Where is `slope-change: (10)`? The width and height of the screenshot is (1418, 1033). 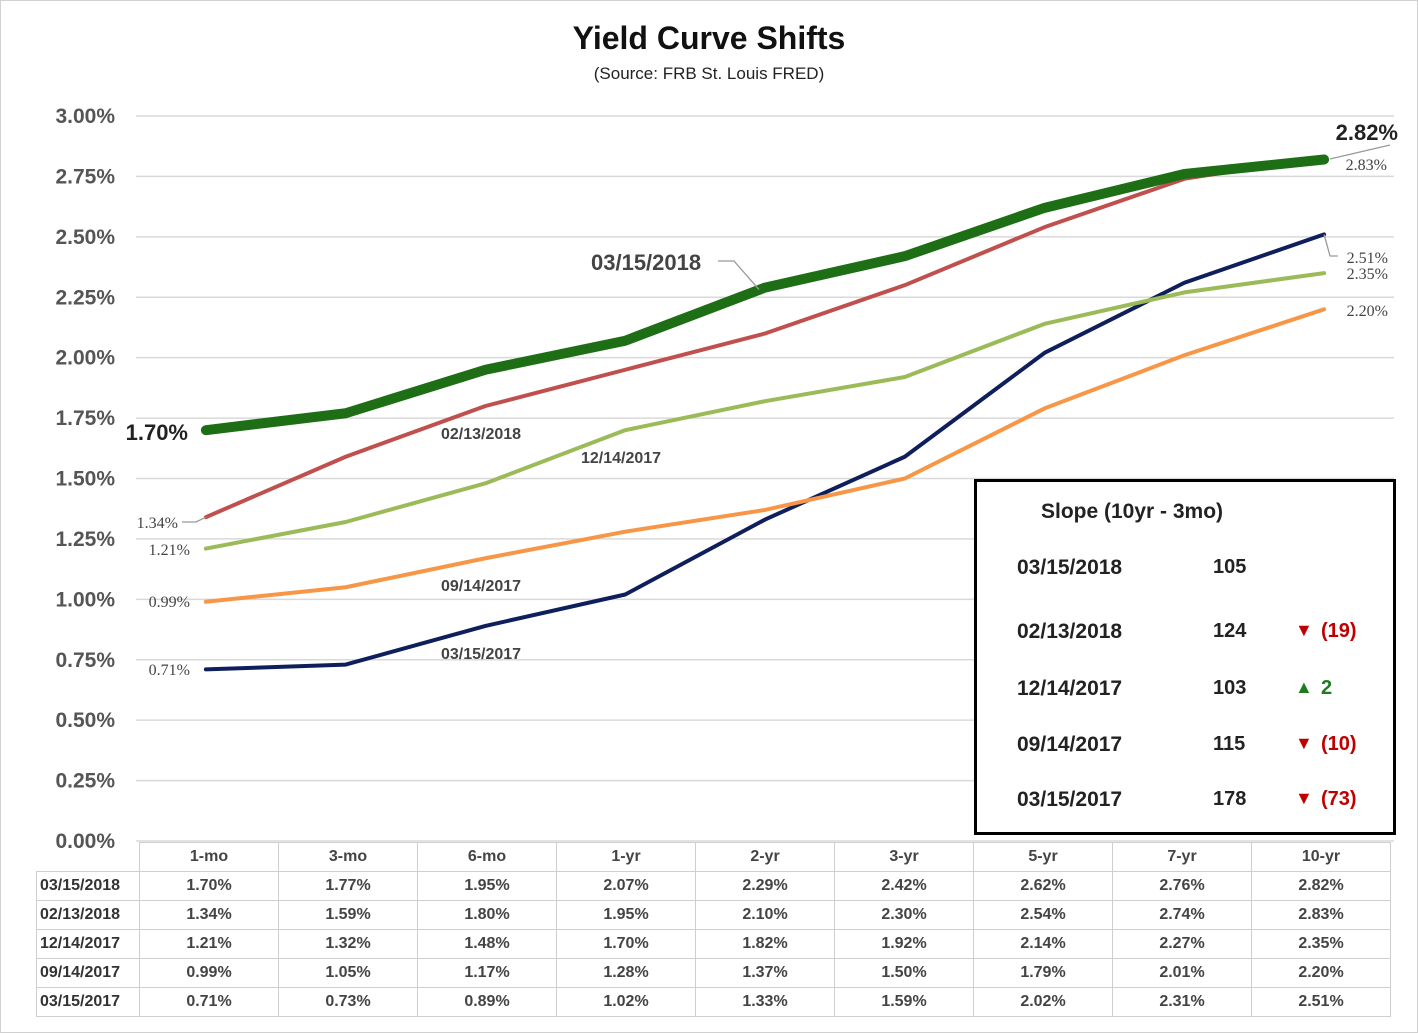 slope-change: (10) is located at coordinates (1339, 744).